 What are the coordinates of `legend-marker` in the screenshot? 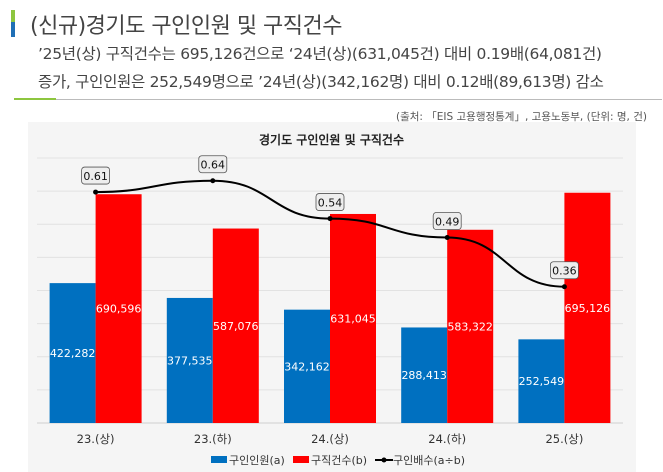 It's located at (384, 460).